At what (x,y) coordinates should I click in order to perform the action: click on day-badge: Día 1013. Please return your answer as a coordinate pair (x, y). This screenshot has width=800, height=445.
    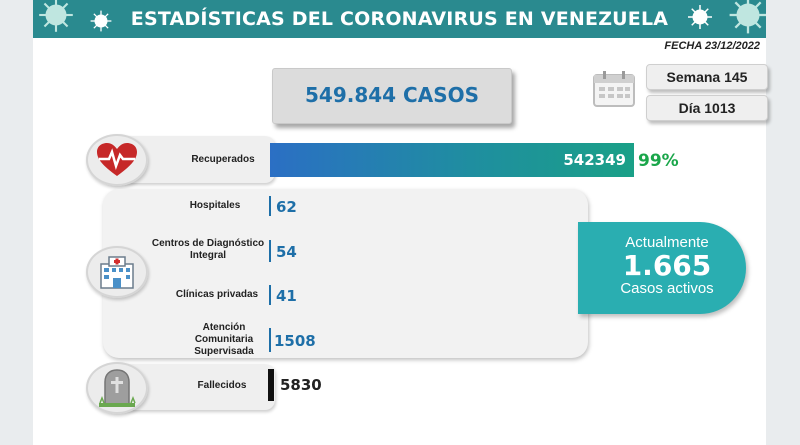
    Looking at the image, I should click on (707, 108).